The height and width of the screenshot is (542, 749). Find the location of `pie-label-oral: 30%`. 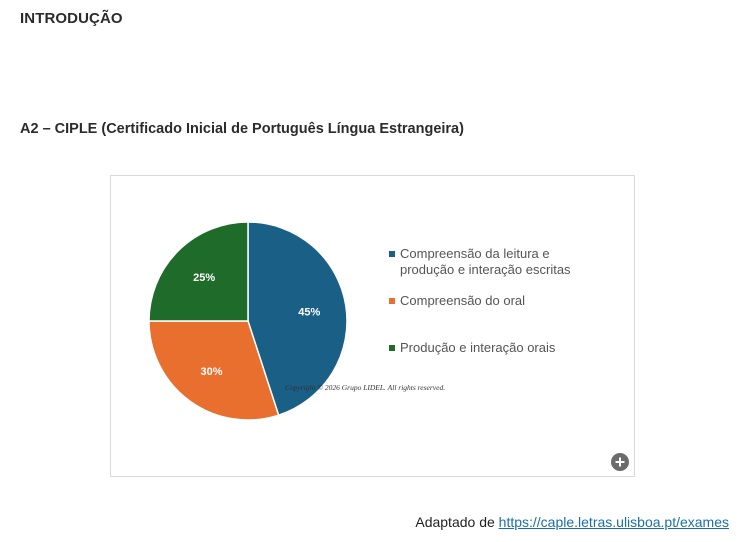

pie-label-oral: 30% is located at coordinates (212, 372).